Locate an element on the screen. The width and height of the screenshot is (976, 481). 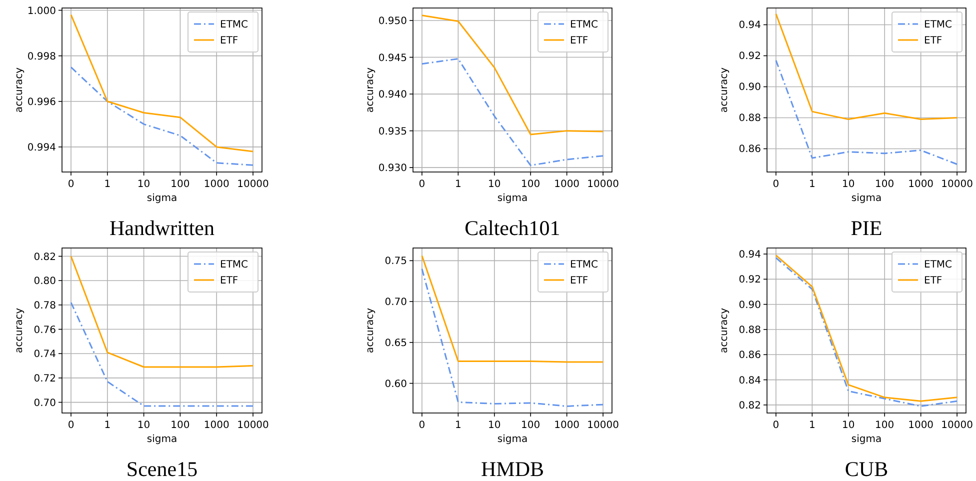
y-tick-label: 0.996 is located at coordinates (41, 102).